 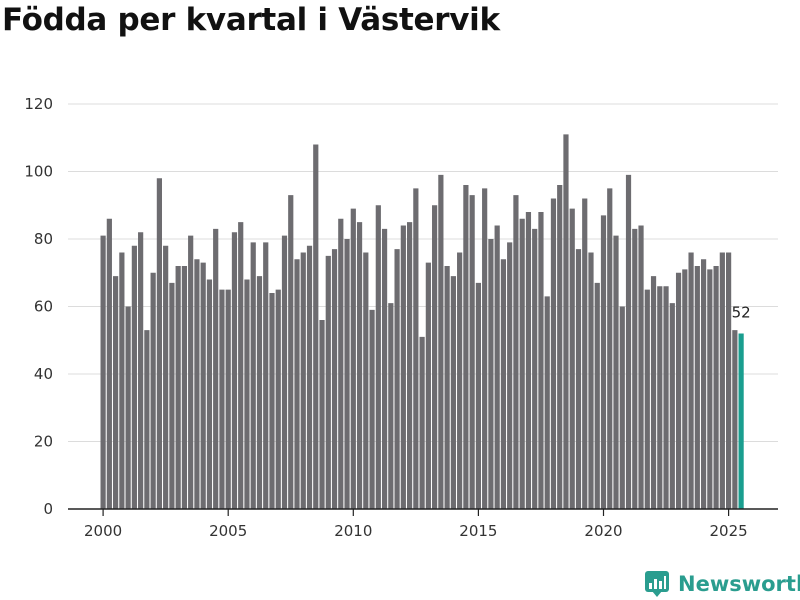 What do you see at coordinates (251, 20) in the screenshot?
I see `chart-title: Födda per kvartal i Västervik` at bounding box center [251, 20].